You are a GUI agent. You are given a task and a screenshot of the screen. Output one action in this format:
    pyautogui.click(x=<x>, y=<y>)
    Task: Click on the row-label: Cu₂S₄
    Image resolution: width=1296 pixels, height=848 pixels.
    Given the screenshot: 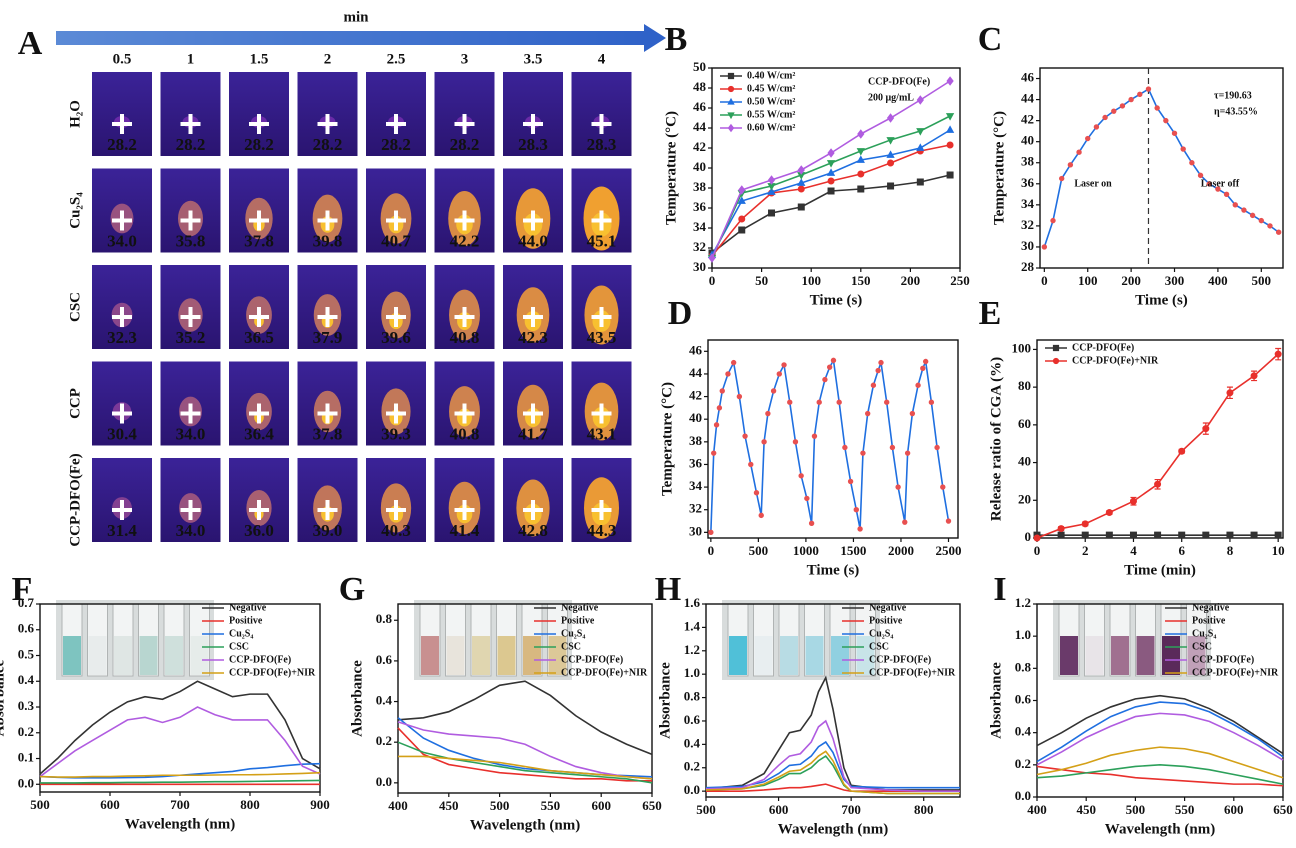 What is the action you would take?
    pyautogui.click(x=75, y=210)
    